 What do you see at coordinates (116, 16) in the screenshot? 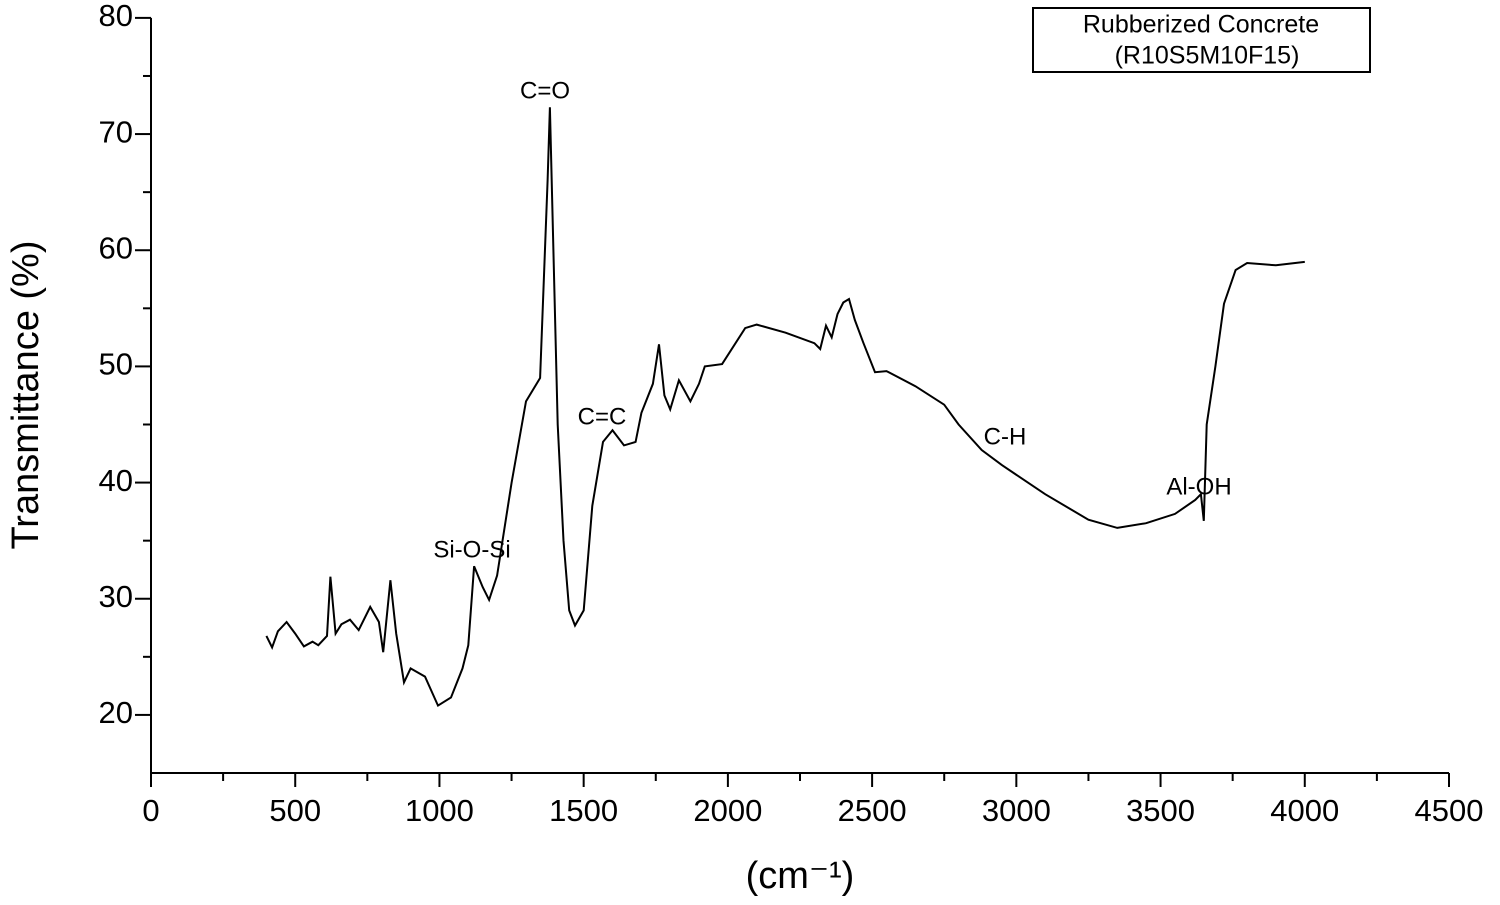
I see `y-tick-label: 80` at bounding box center [116, 16].